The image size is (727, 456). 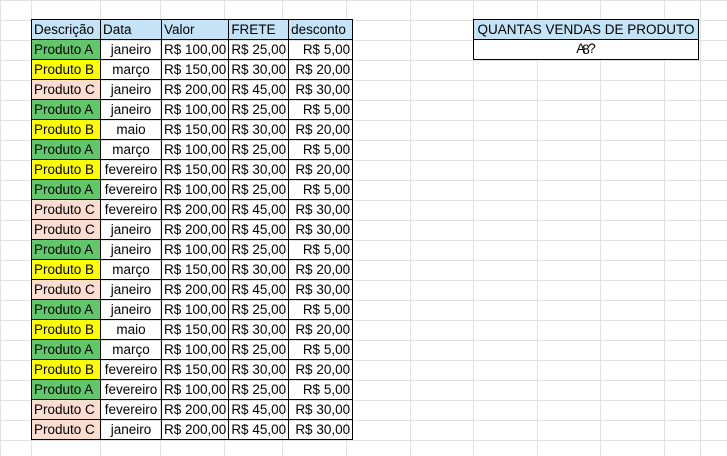 What do you see at coordinates (321, 29) in the screenshot?
I see `header-cell-desconto: desconto` at bounding box center [321, 29].